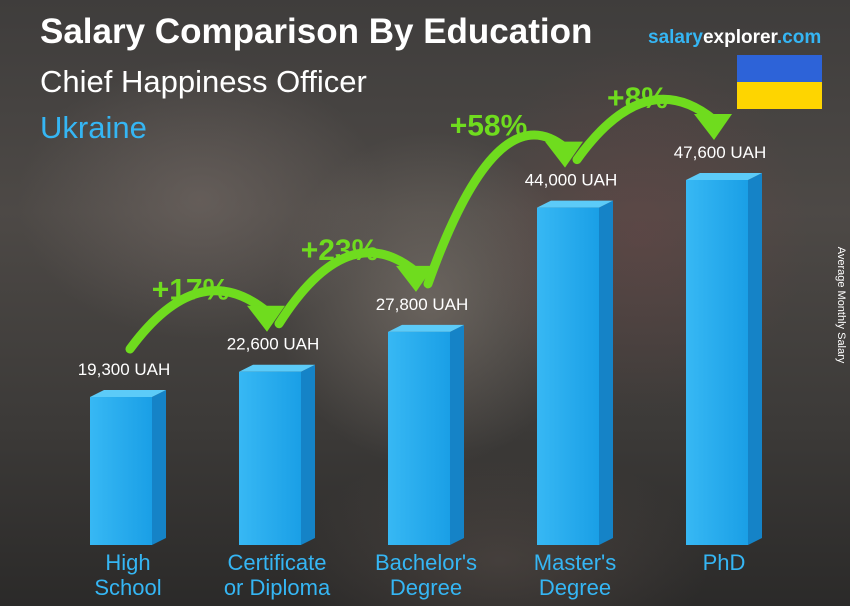 Image resolution: width=850 pixels, height=606 pixels. What do you see at coordinates (127, 562) in the screenshot?
I see `category-label-1-line-1: High` at bounding box center [127, 562].